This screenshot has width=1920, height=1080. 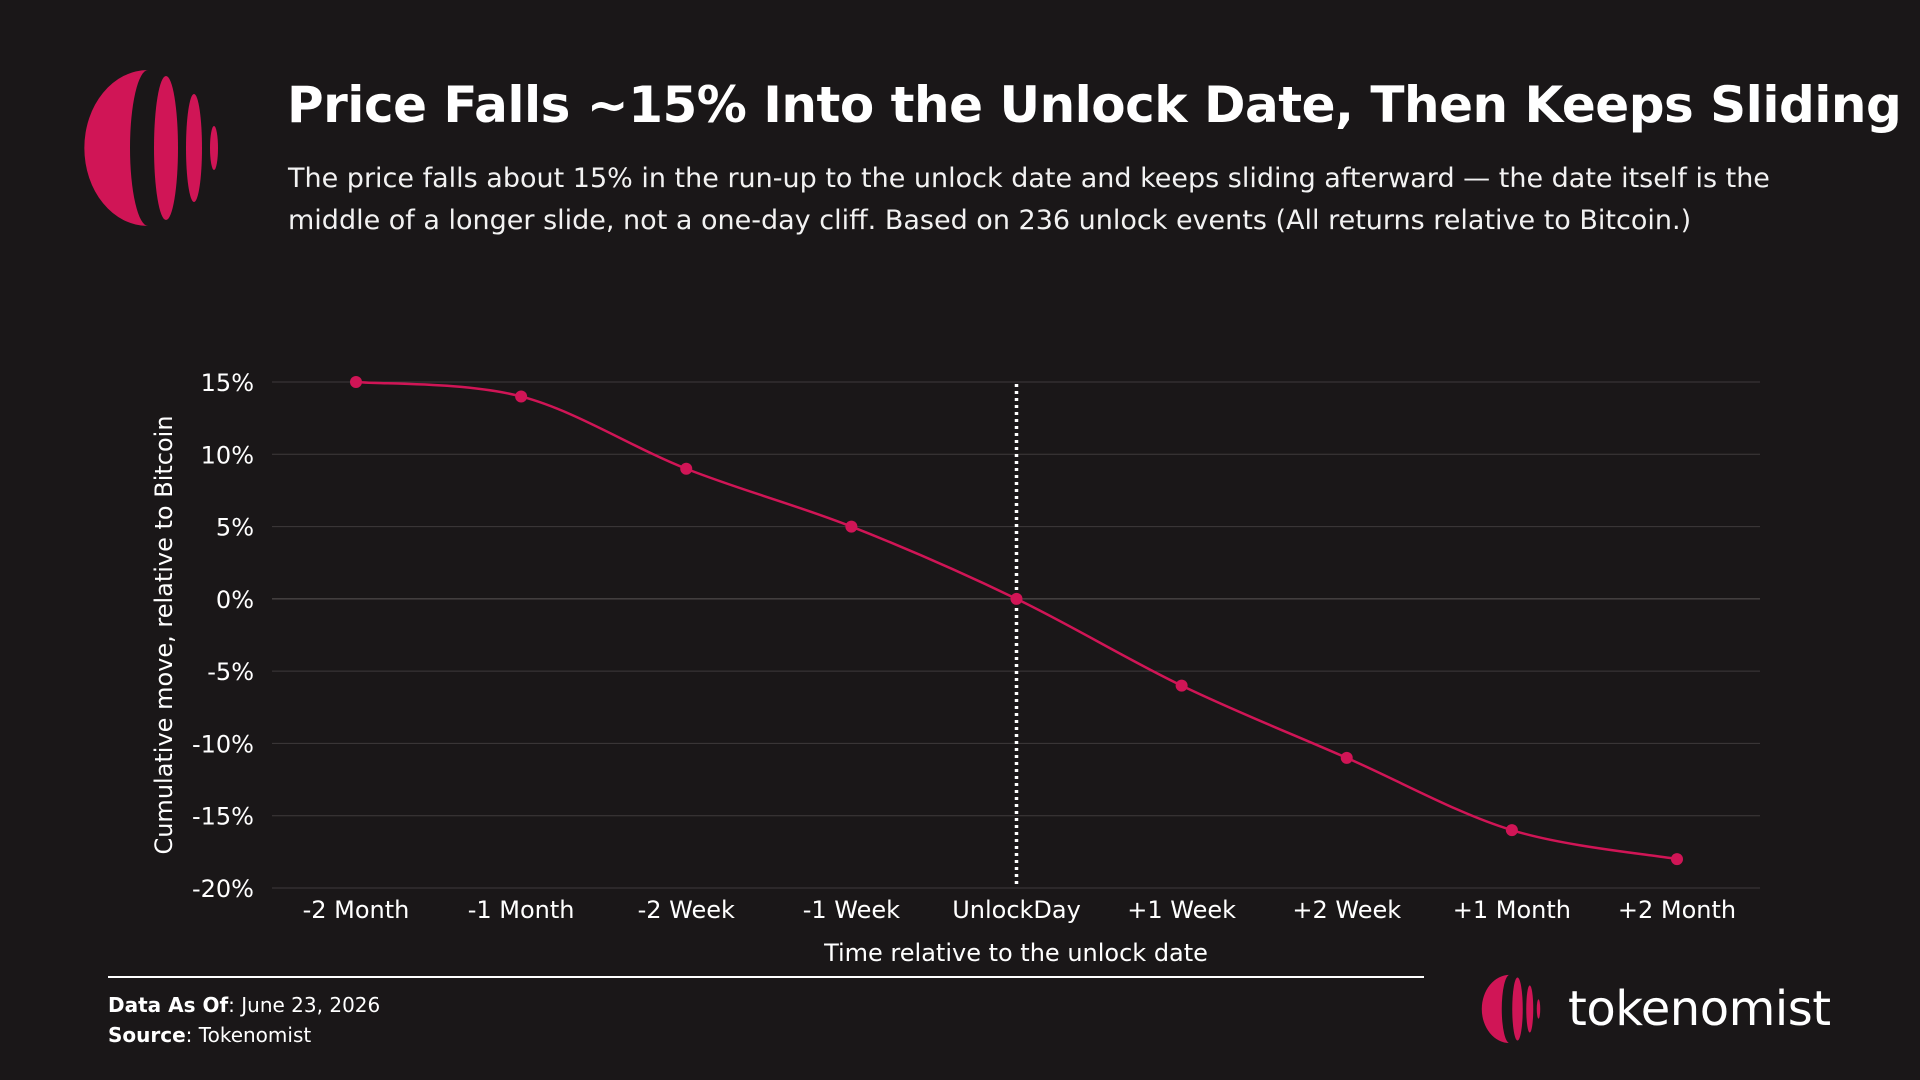 What do you see at coordinates (1016, 910) in the screenshot?
I see `x-tick-label: UnlockDay` at bounding box center [1016, 910].